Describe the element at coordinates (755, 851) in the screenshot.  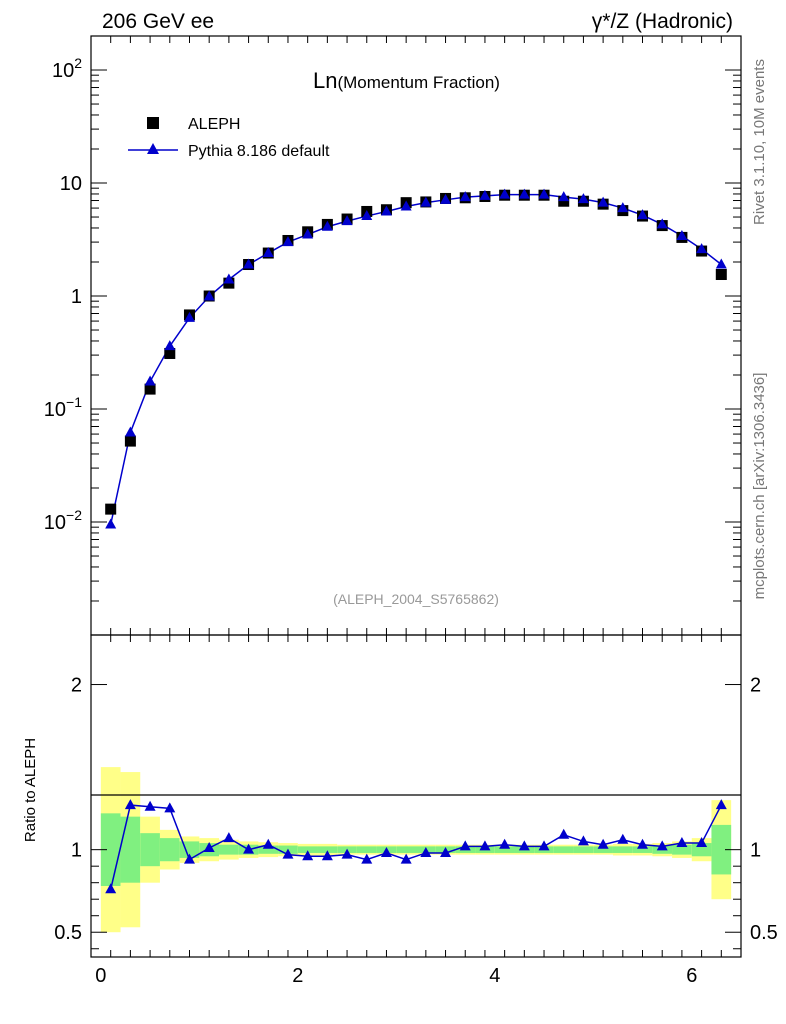
I see `ratio-y-tick-label-right: 1` at that location.